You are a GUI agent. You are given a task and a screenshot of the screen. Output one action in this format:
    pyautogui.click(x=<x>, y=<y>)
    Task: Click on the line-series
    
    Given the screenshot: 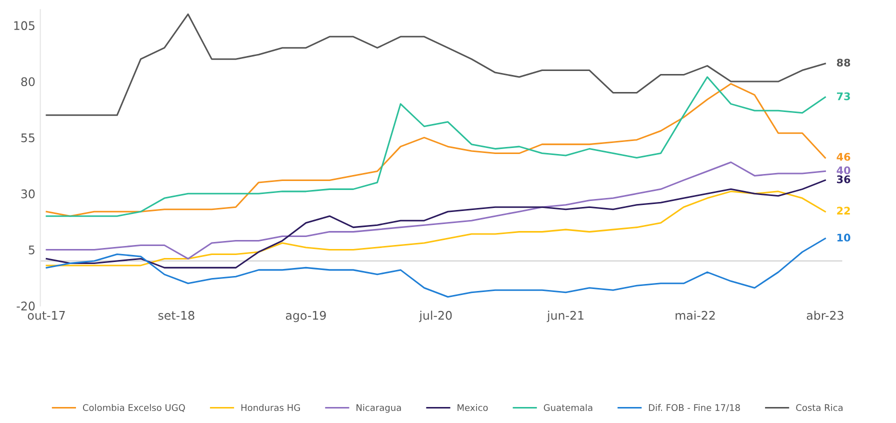 What is the action you would take?
    pyautogui.click(x=436, y=268)
    